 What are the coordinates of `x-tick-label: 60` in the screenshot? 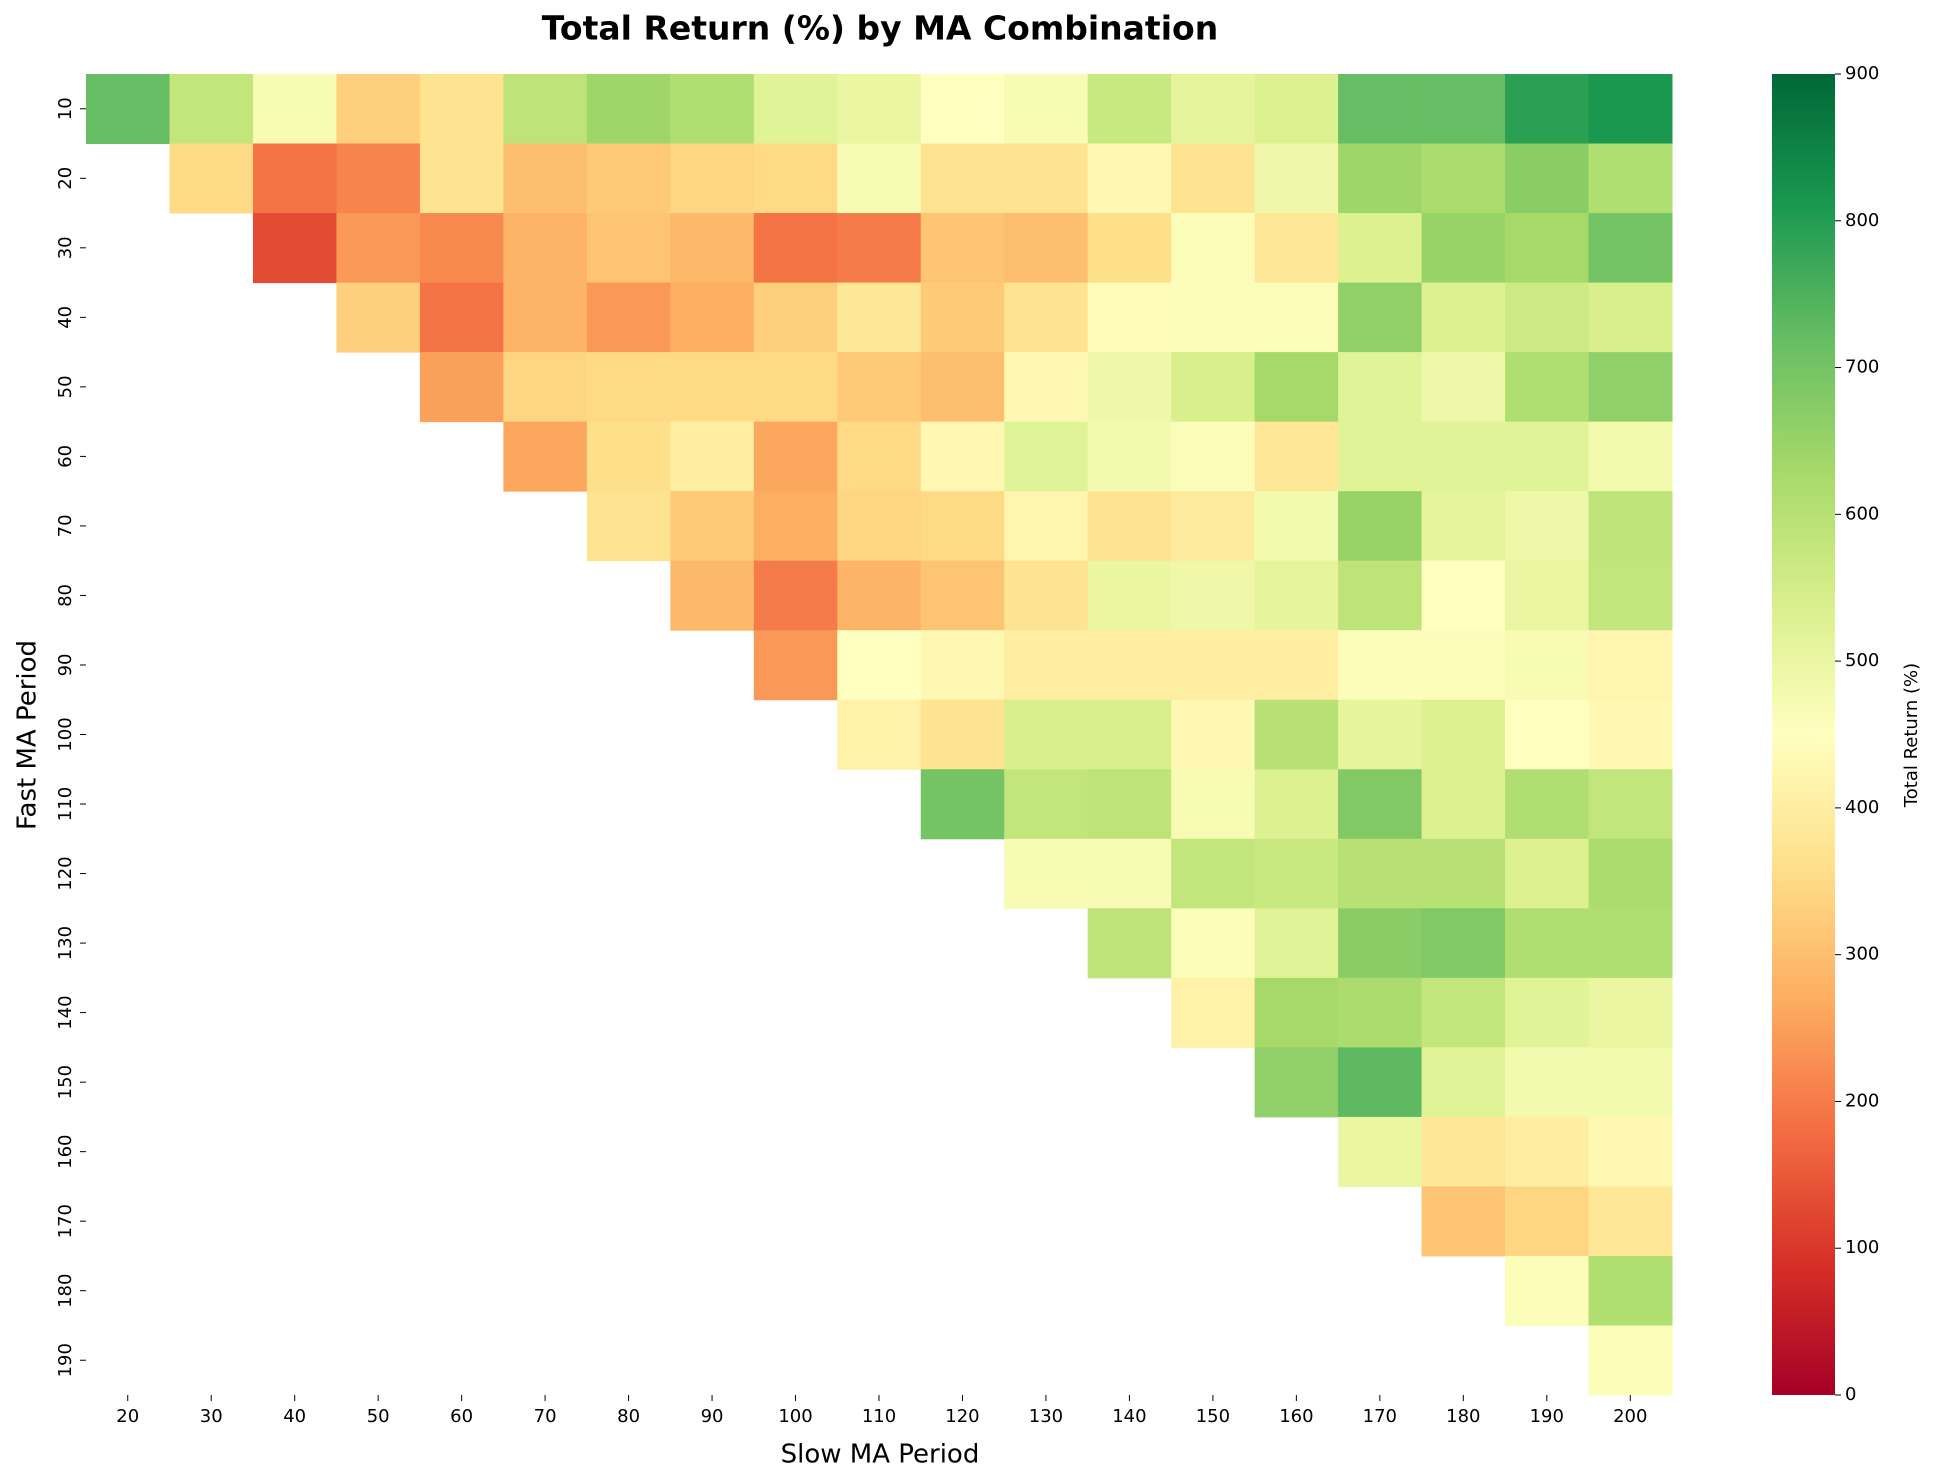 It's located at (461, 1416).